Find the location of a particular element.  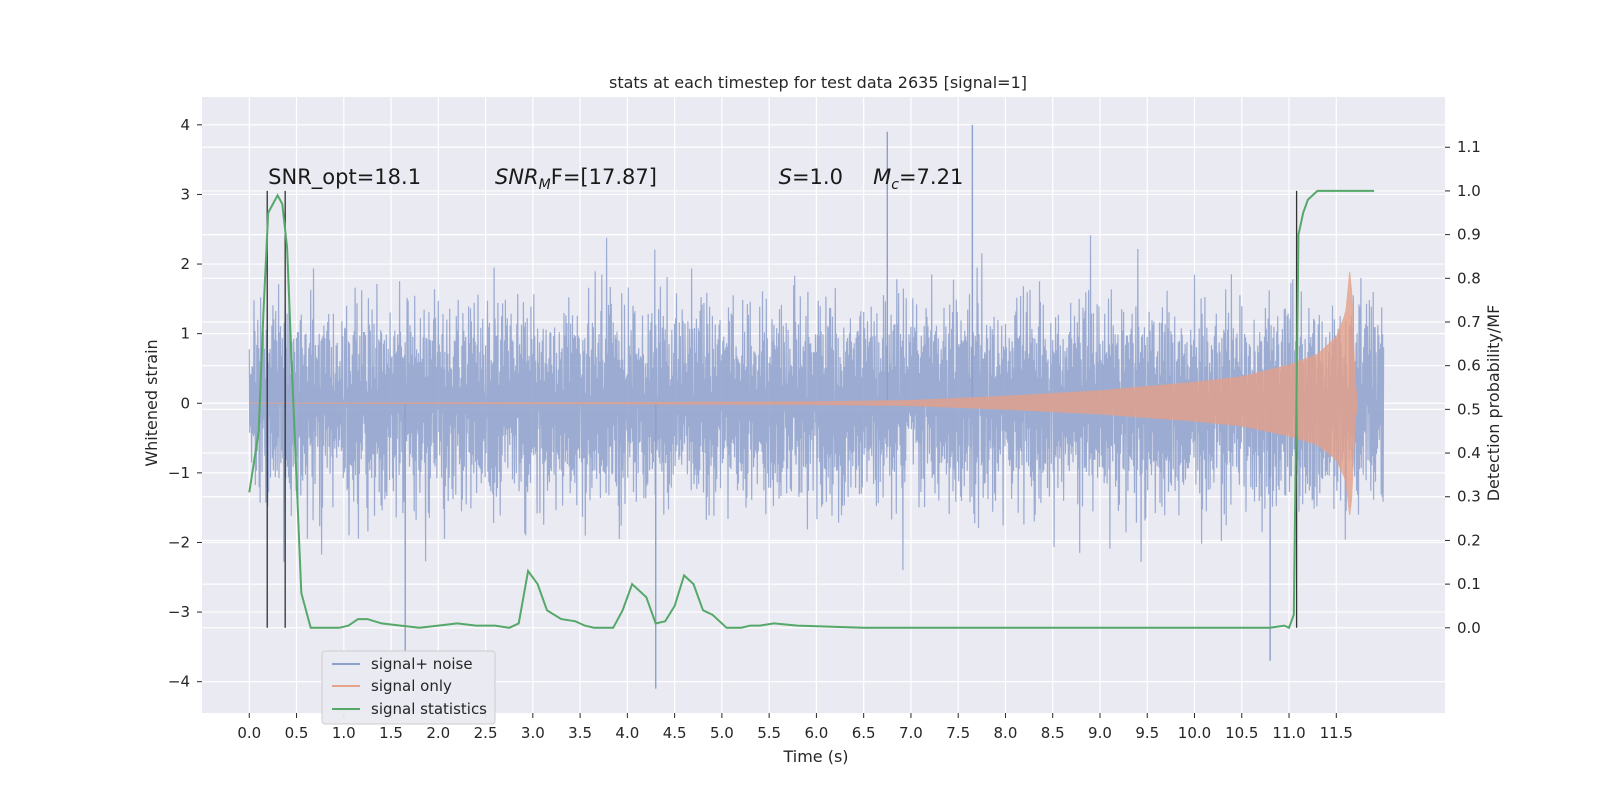

annotation-2: S=1.0 is located at coordinates (811, 177).